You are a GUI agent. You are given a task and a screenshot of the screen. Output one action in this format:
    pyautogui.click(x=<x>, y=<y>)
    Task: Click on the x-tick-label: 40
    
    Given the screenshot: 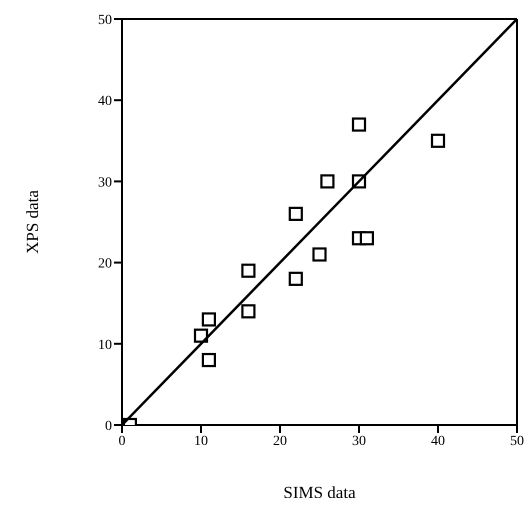 What is the action you would take?
    pyautogui.click(x=438, y=441)
    